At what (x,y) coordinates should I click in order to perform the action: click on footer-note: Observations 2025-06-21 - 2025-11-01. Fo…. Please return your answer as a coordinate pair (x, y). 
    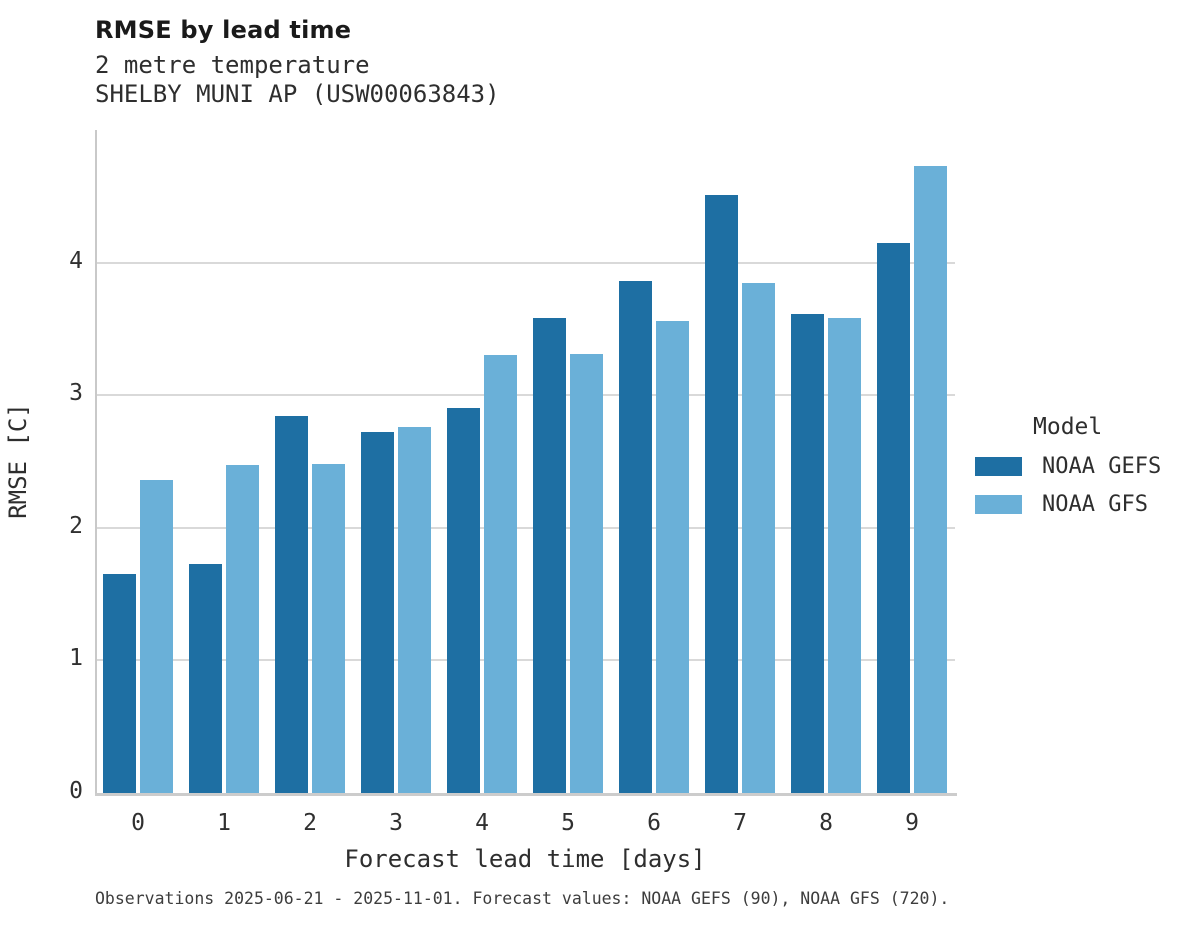
    Looking at the image, I should click on (522, 898).